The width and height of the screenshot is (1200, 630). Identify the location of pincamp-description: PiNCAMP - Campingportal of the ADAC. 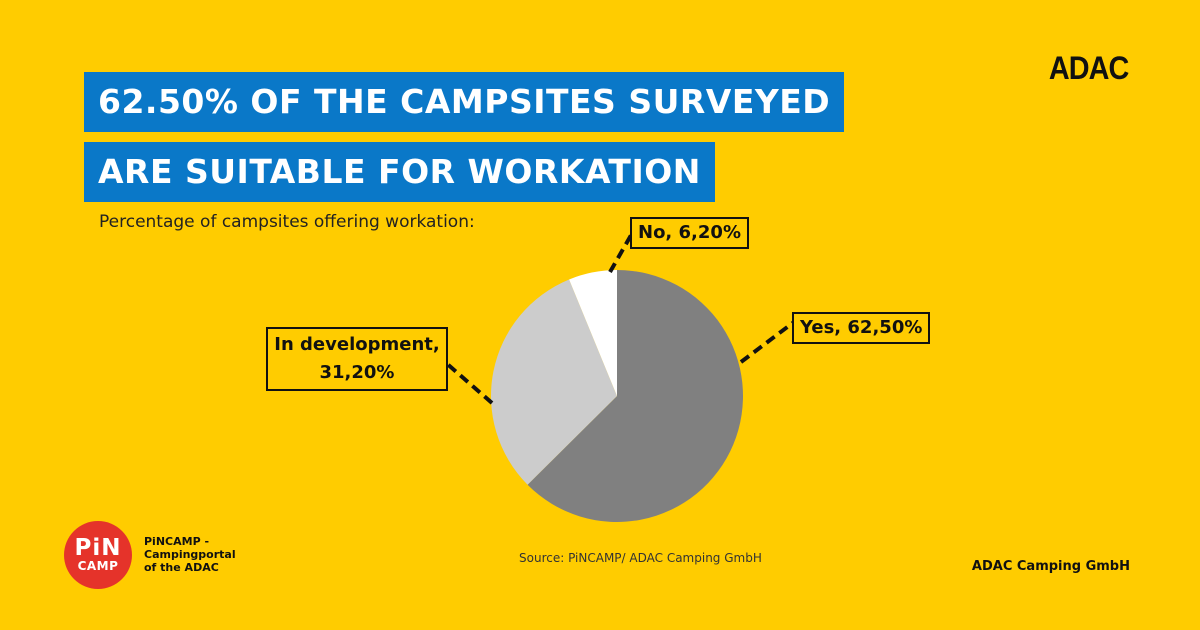
(190, 554).